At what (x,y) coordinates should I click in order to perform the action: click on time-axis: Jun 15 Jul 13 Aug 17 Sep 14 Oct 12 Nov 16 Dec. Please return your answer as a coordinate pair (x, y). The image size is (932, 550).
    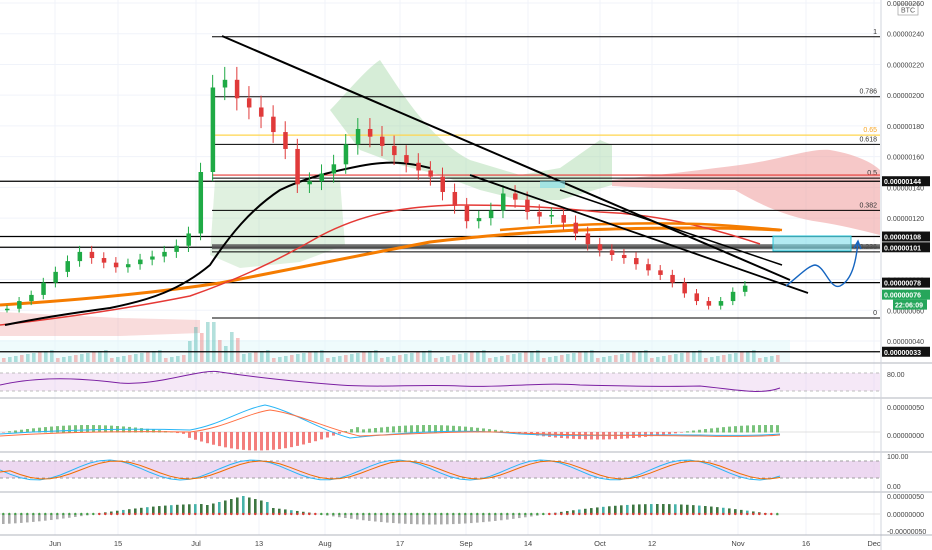
    Looking at the image, I should click on (466, 541).